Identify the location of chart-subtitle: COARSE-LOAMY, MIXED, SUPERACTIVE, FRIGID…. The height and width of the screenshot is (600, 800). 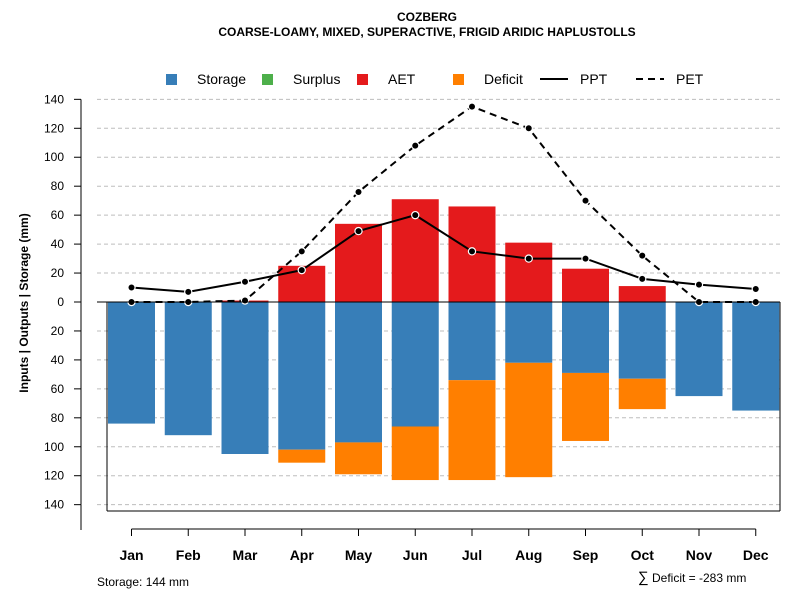
(426, 32).